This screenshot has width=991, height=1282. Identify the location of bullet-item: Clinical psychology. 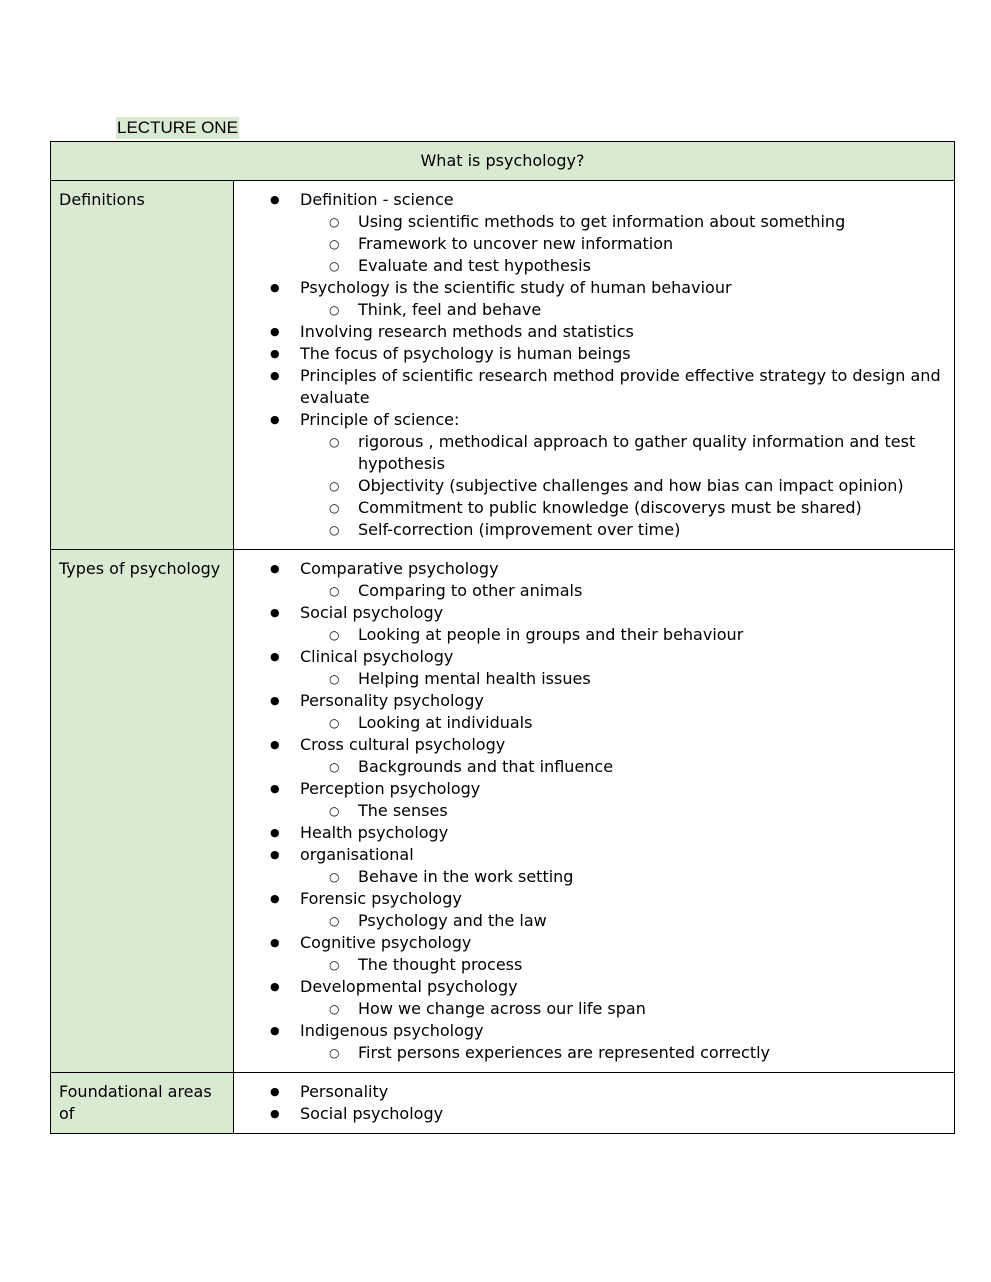
(590, 657).